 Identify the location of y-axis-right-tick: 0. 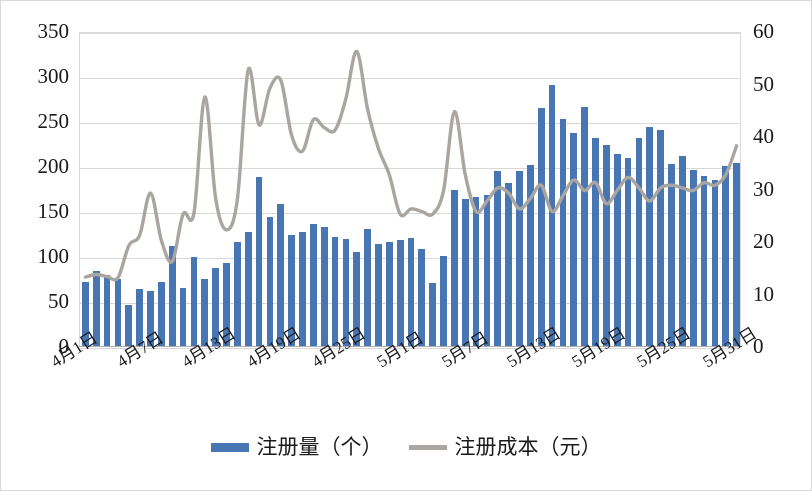
(758, 346).